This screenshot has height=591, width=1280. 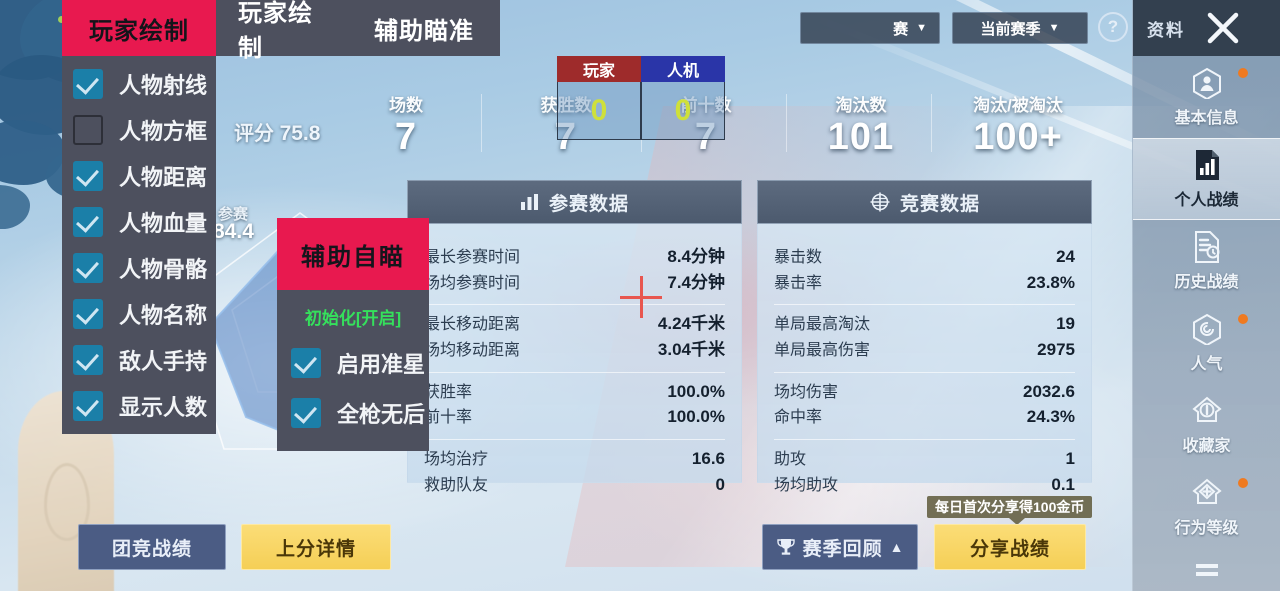 I want to click on aim-assist-panel: 辅助自瞄 初始化[开启] 启用准星 全枪无后, so click(x=353, y=334).